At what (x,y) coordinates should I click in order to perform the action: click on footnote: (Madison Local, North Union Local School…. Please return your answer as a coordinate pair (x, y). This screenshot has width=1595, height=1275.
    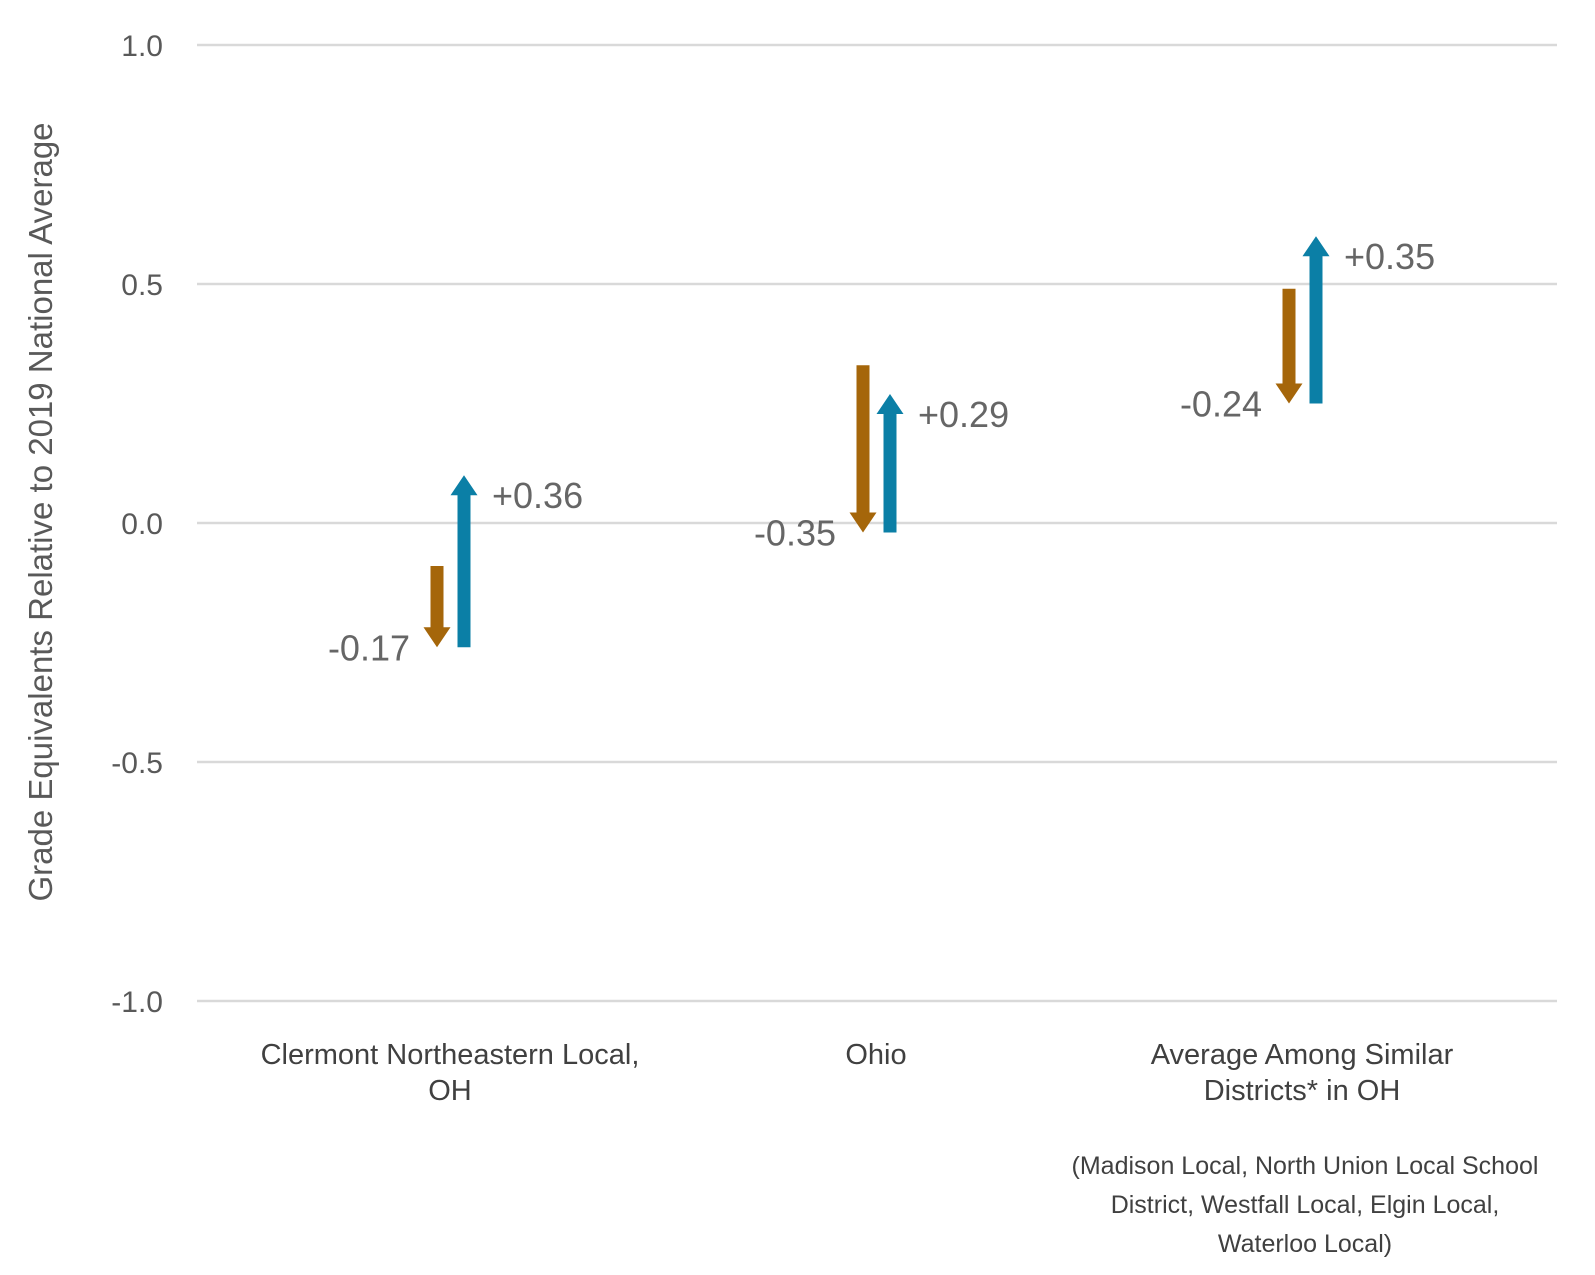
    Looking at the image, I should click on (1305, 1205).